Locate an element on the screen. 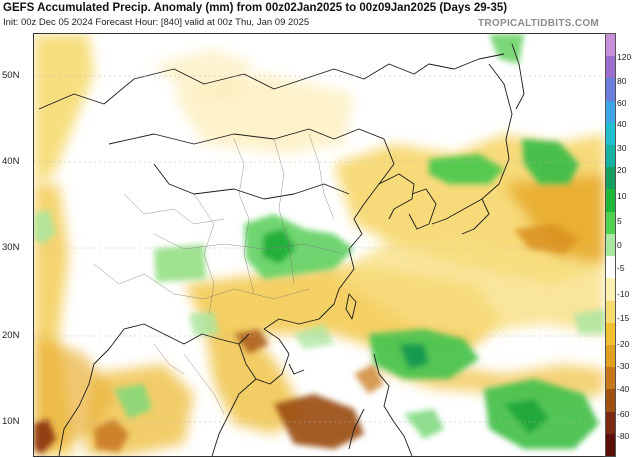 This screenshot has width=640, height=458. latitude-label: 50N is located at coordinates (11, 75).